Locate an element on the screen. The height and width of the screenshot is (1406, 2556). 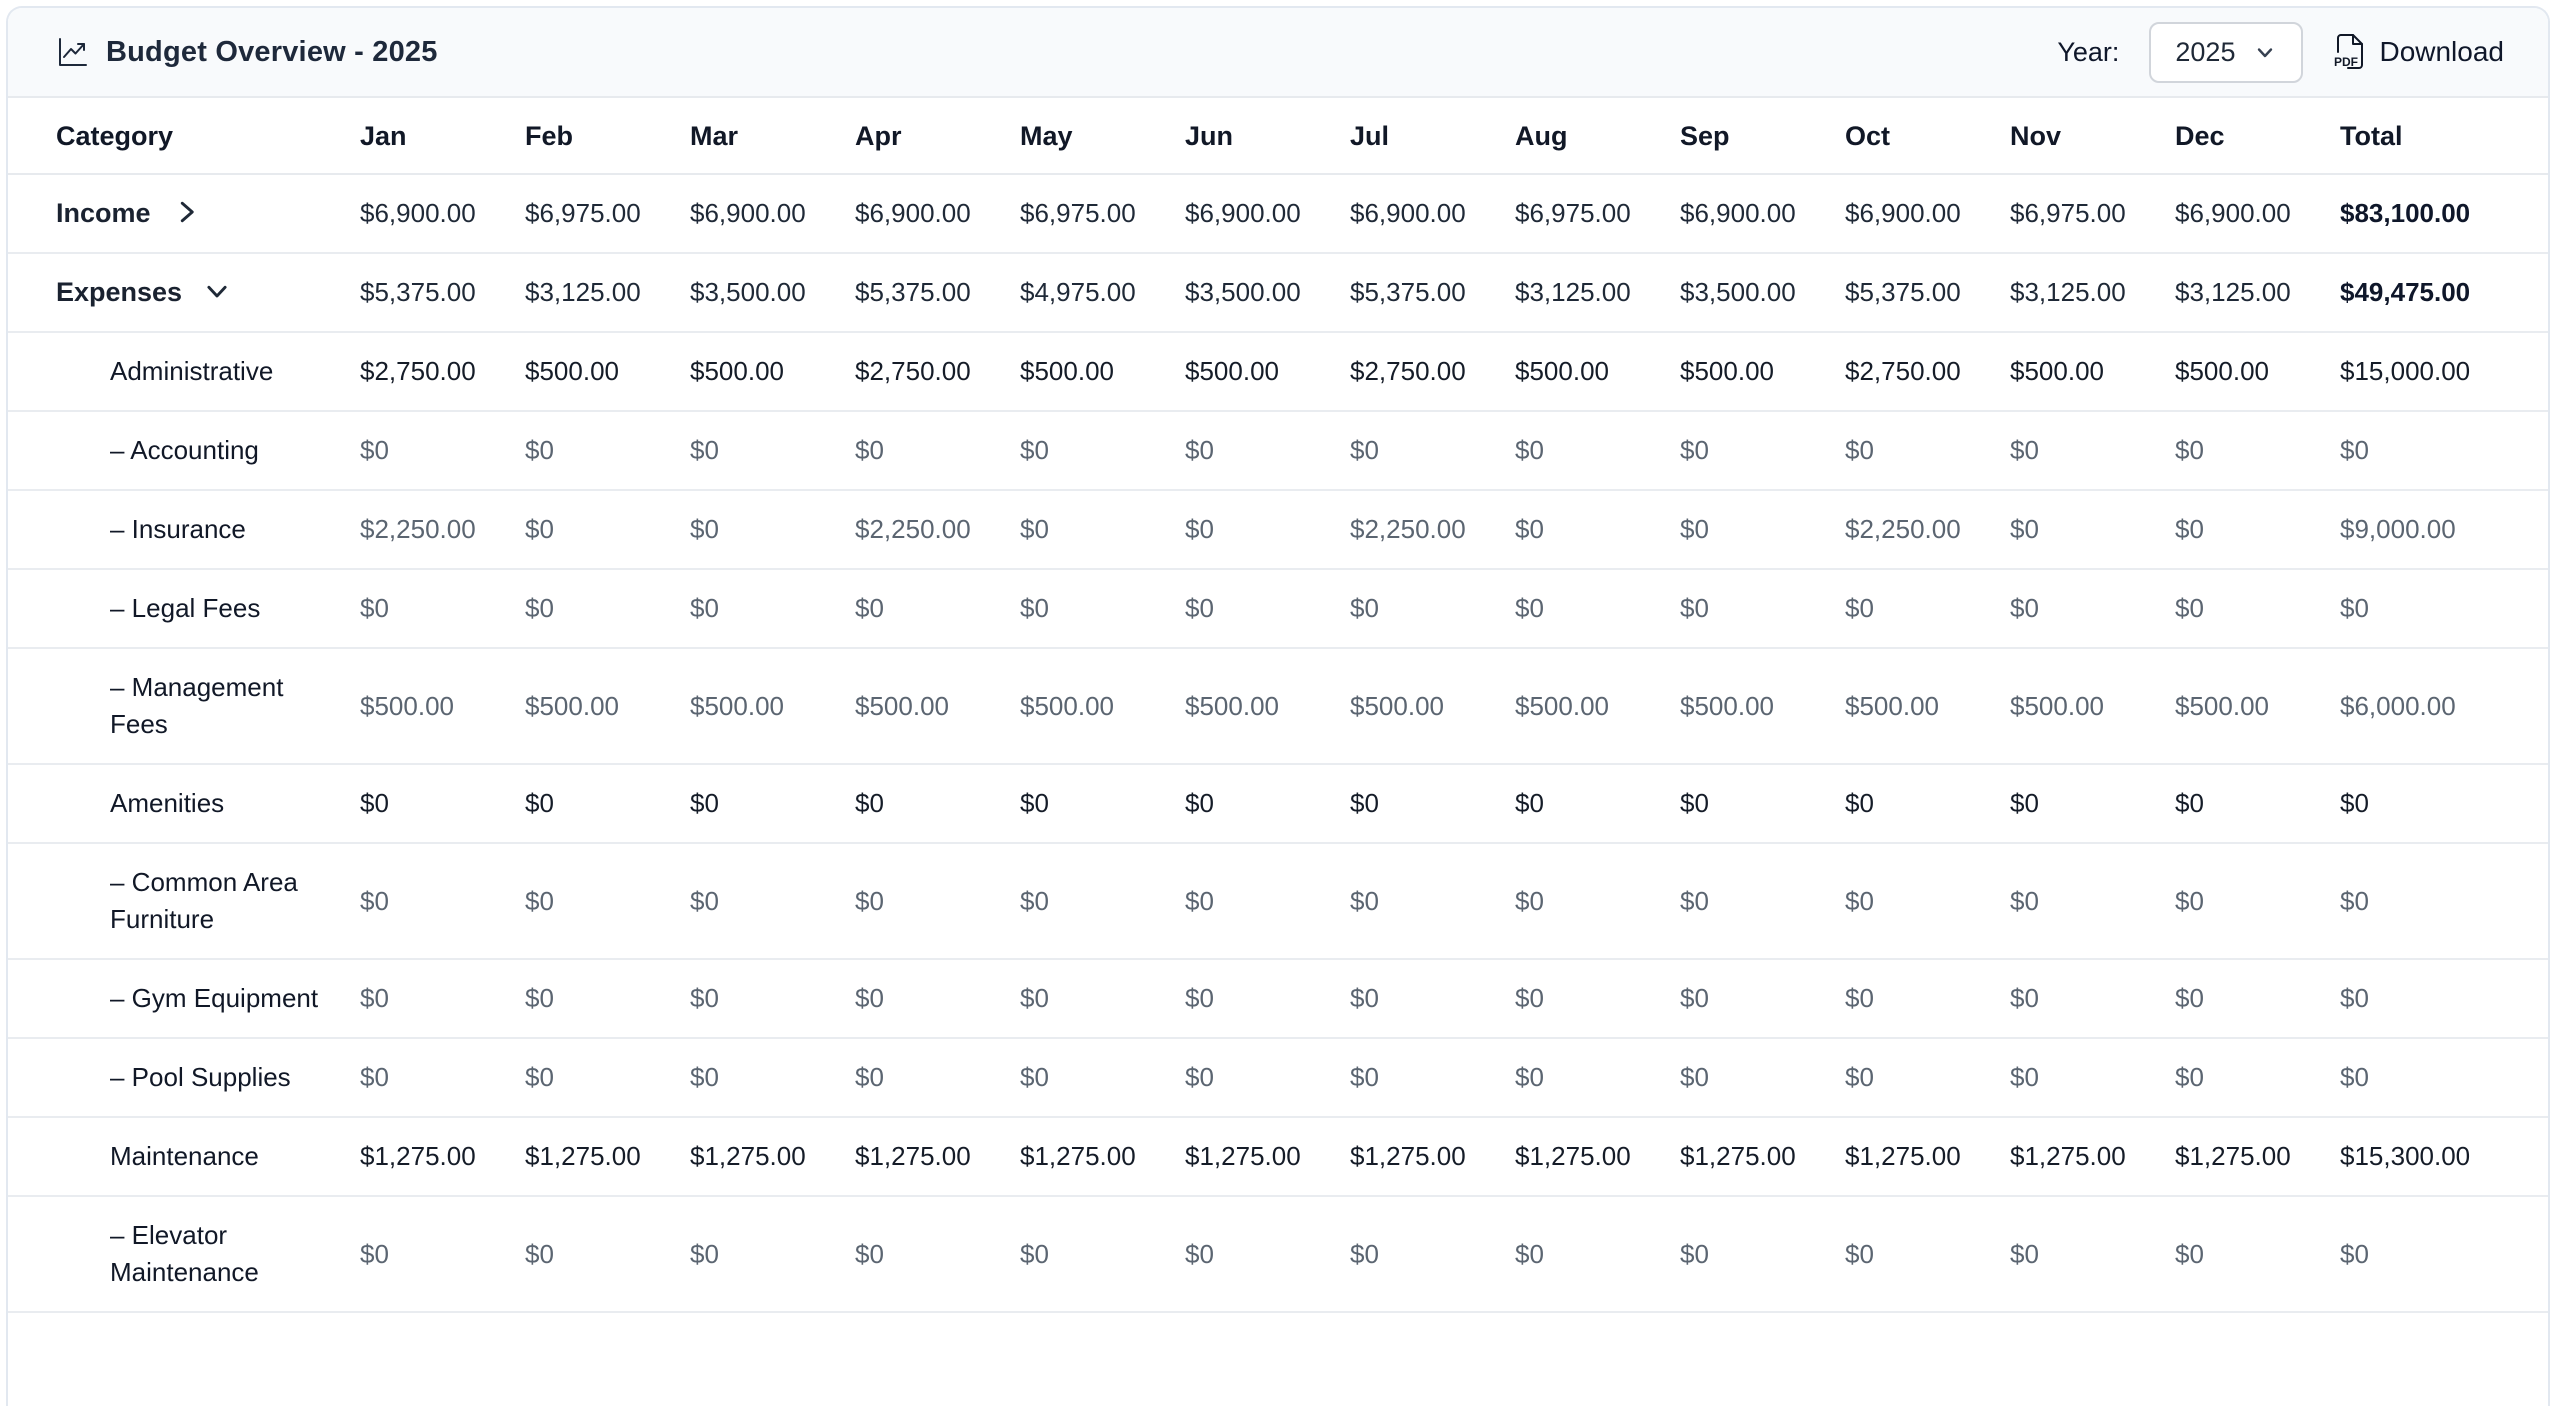
category-label: Maintenance is located at coordinates (184, 1156).